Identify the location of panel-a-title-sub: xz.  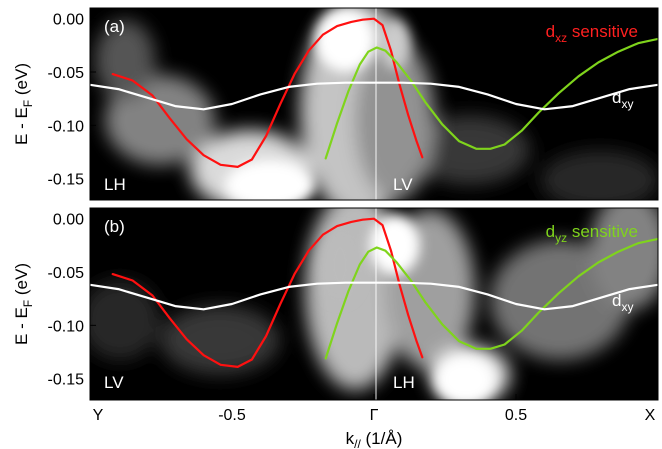
(561, 38).